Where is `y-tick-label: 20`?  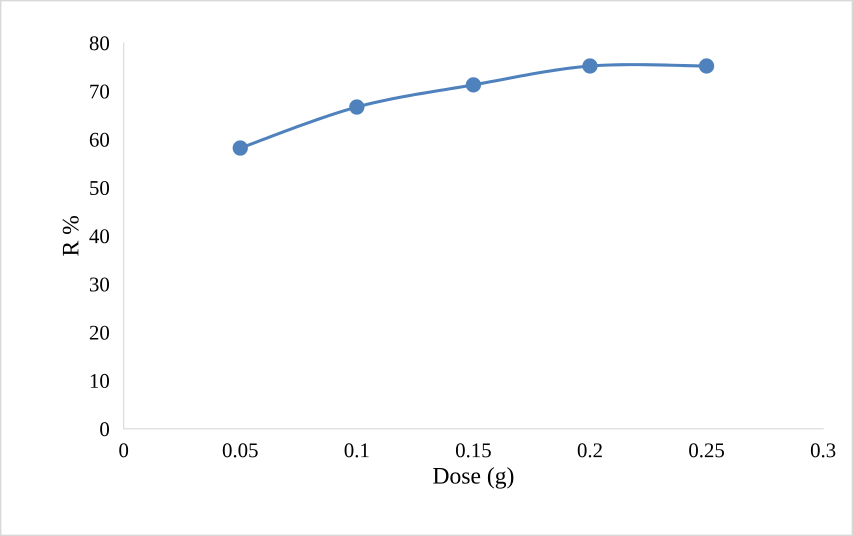 y-tick-label: 20 is located at coordinates (99, 333).